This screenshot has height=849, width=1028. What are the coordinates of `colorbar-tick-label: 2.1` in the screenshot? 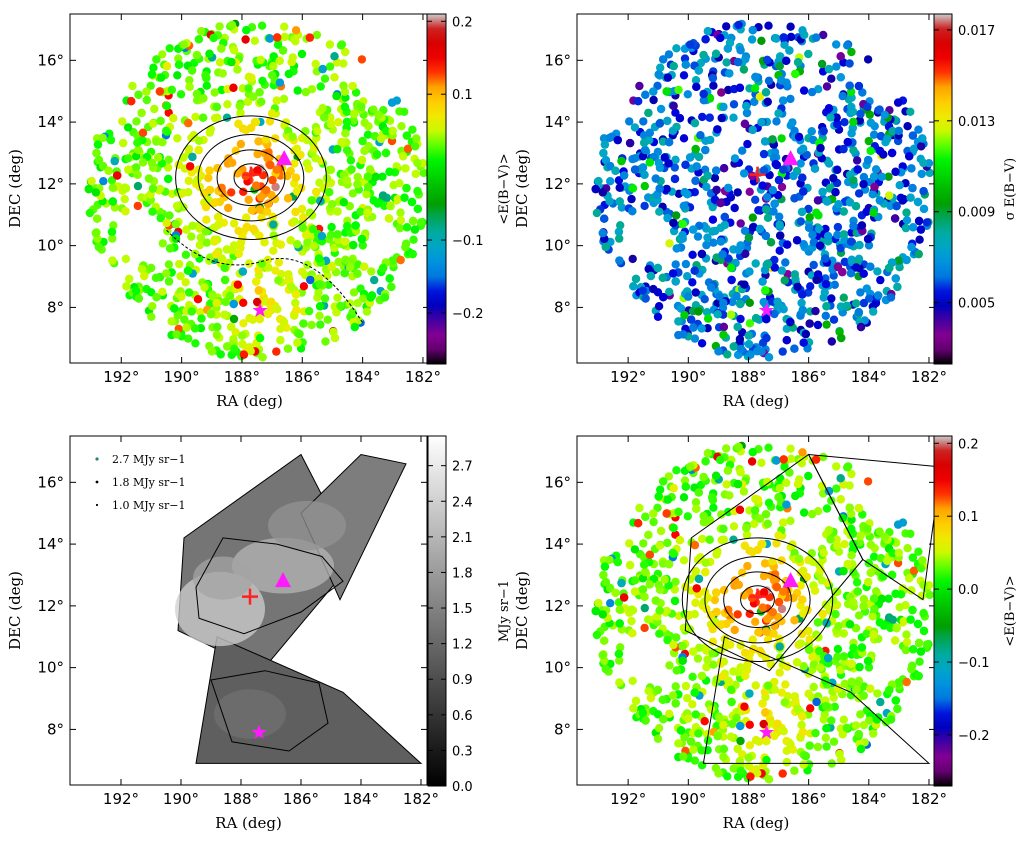 It's located at (462, 538).